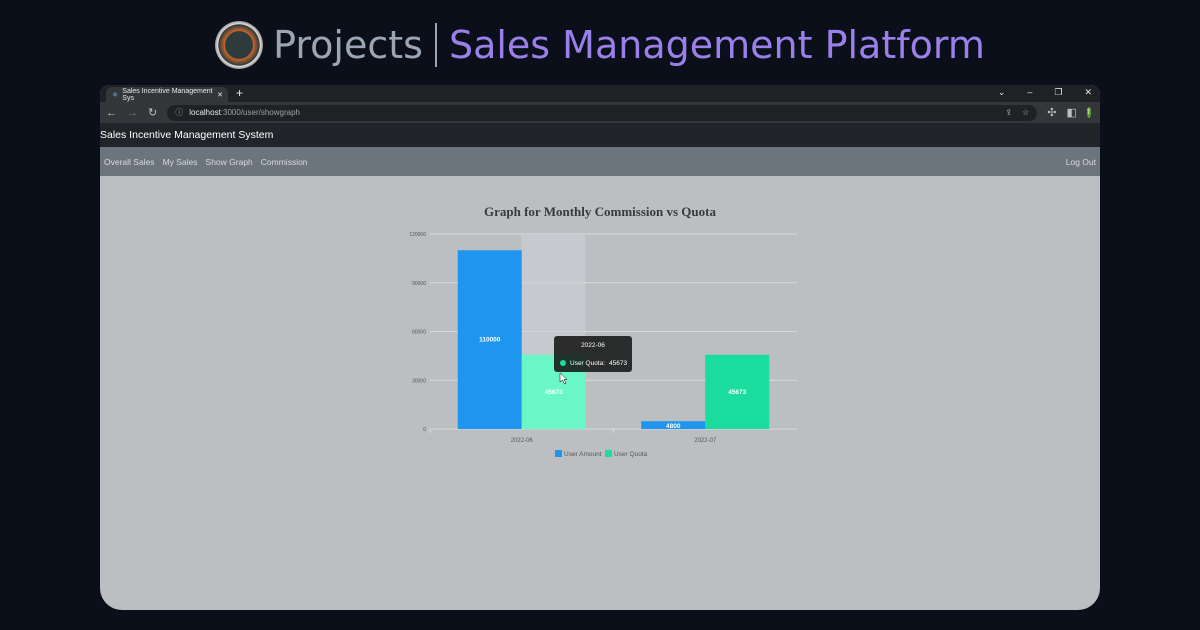 Image resolution: width=1200 pixels, height=630 pixels. Describe the element at coordinates (600, 211) in the screenshot. I see `chart-title: Graph for Monthly Commission vs Quota` at that location.